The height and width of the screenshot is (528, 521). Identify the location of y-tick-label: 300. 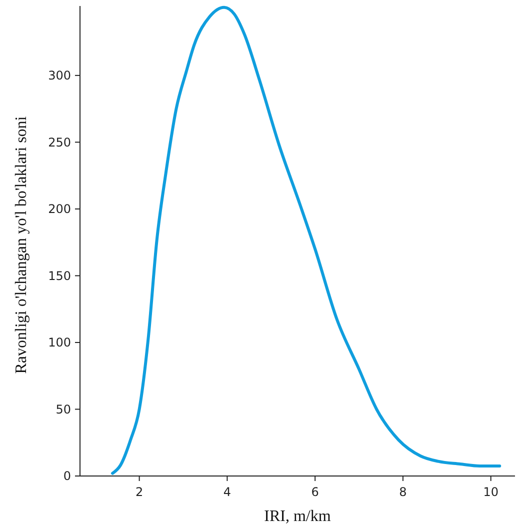
(59, 75).